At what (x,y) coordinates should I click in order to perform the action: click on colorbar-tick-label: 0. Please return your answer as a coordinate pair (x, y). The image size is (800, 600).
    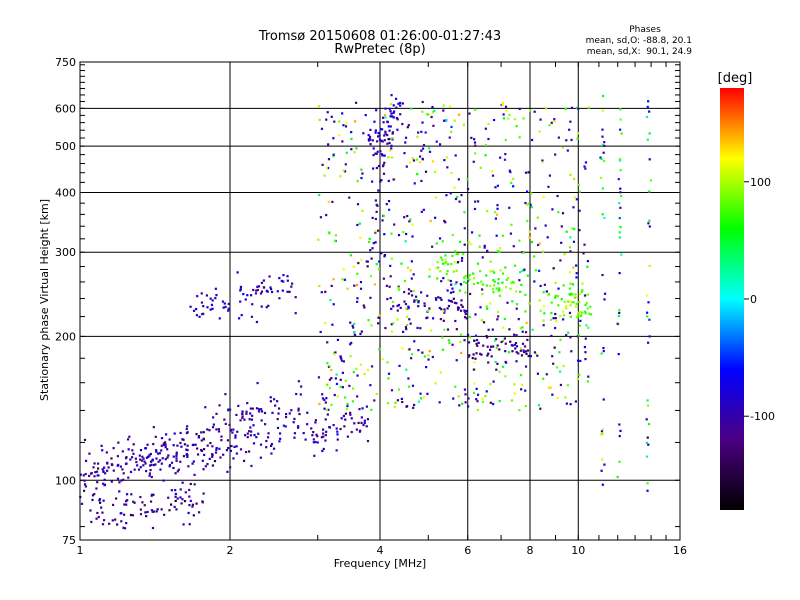
    Looking at the image, I should click on (753, 299).